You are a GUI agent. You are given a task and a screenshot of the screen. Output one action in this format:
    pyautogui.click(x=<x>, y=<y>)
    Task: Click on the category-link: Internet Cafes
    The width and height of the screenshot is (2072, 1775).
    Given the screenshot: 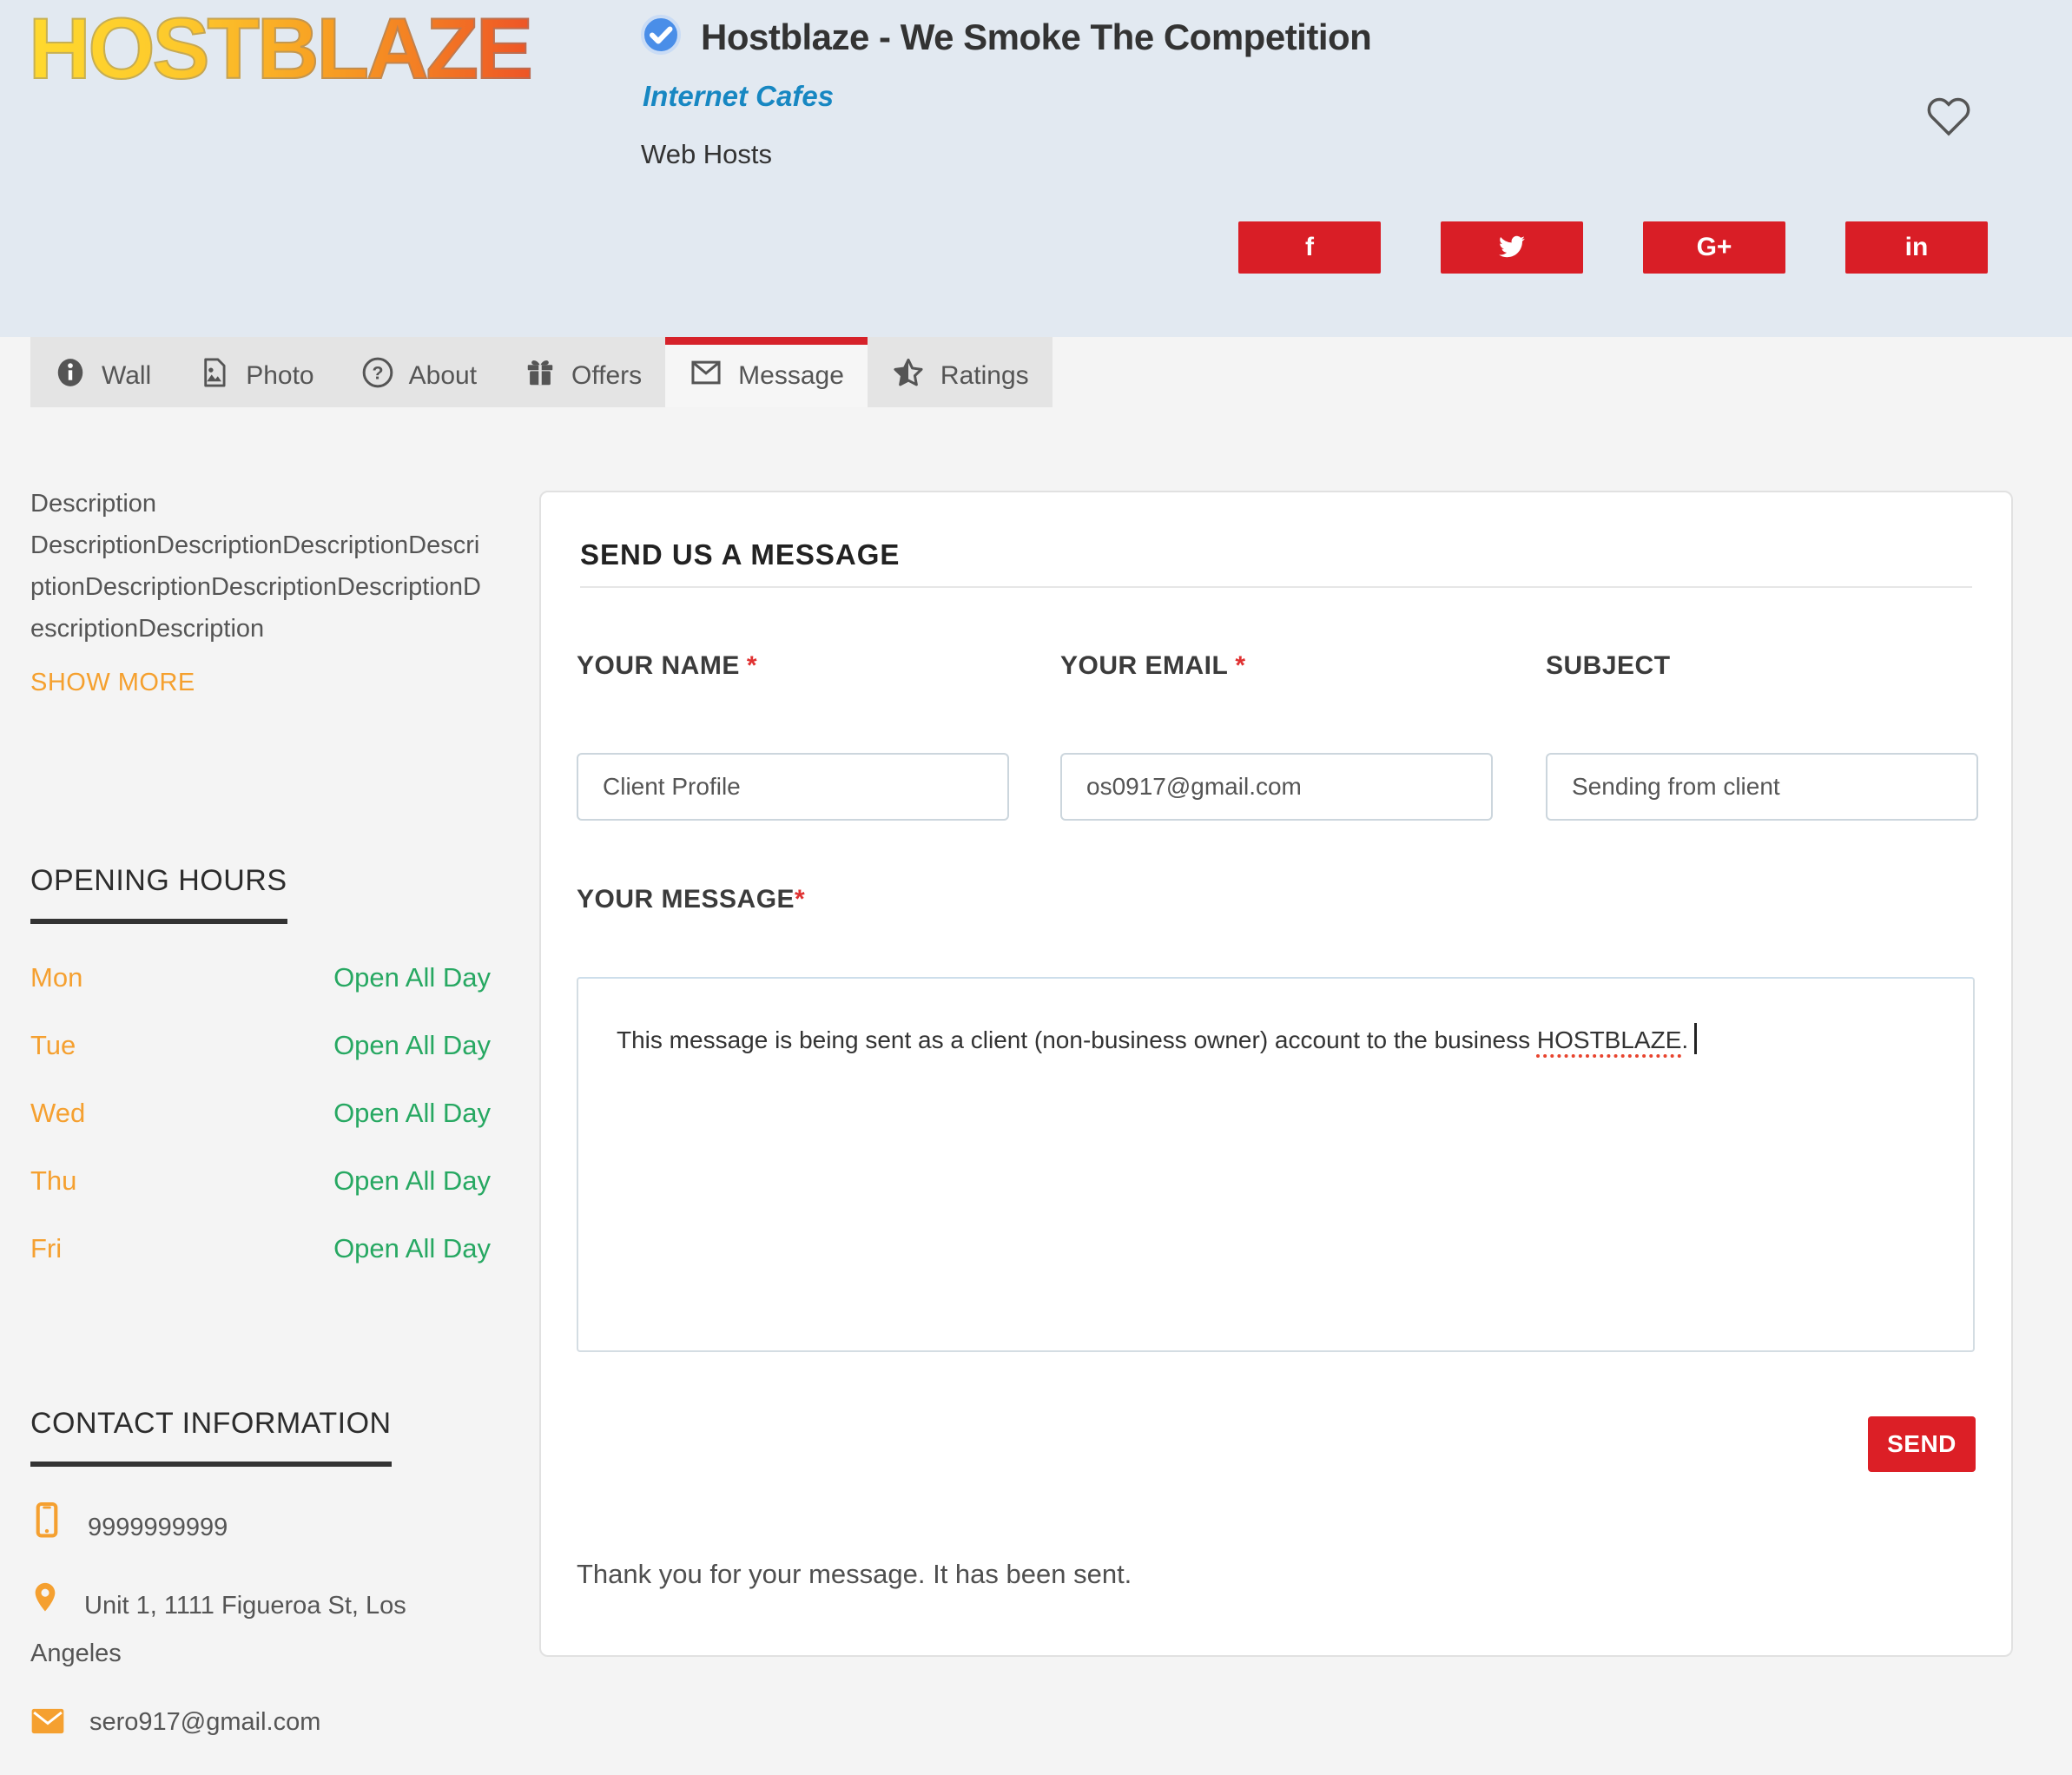 What is the action you would take?
    pyautogui.click(x=739, y=96)
    